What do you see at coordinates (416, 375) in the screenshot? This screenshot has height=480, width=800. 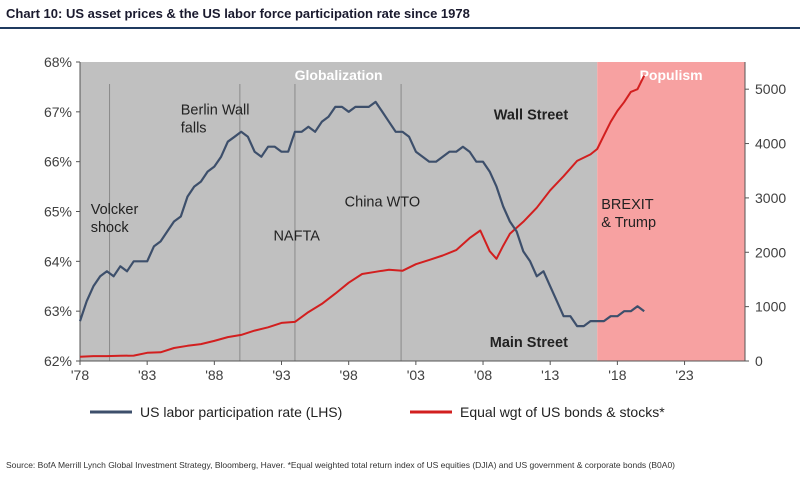 I see `x-tick-label: '03` at bounding box center [416, 375].